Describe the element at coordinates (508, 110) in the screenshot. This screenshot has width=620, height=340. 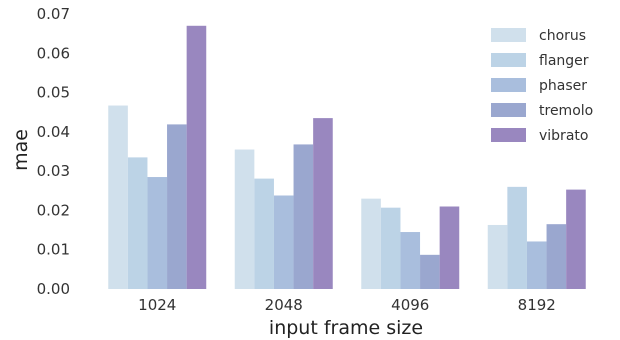
I see `legend-swatch-tremolo` at that location.